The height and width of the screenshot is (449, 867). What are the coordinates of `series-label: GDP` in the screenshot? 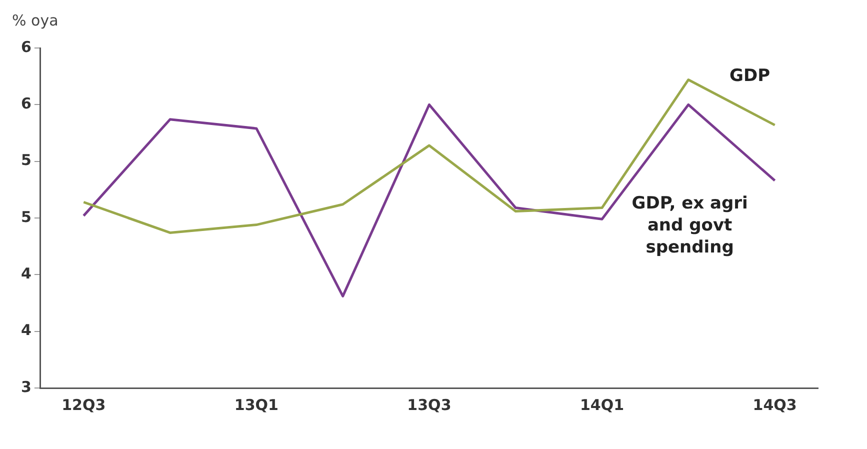 It's located at (750, 76).